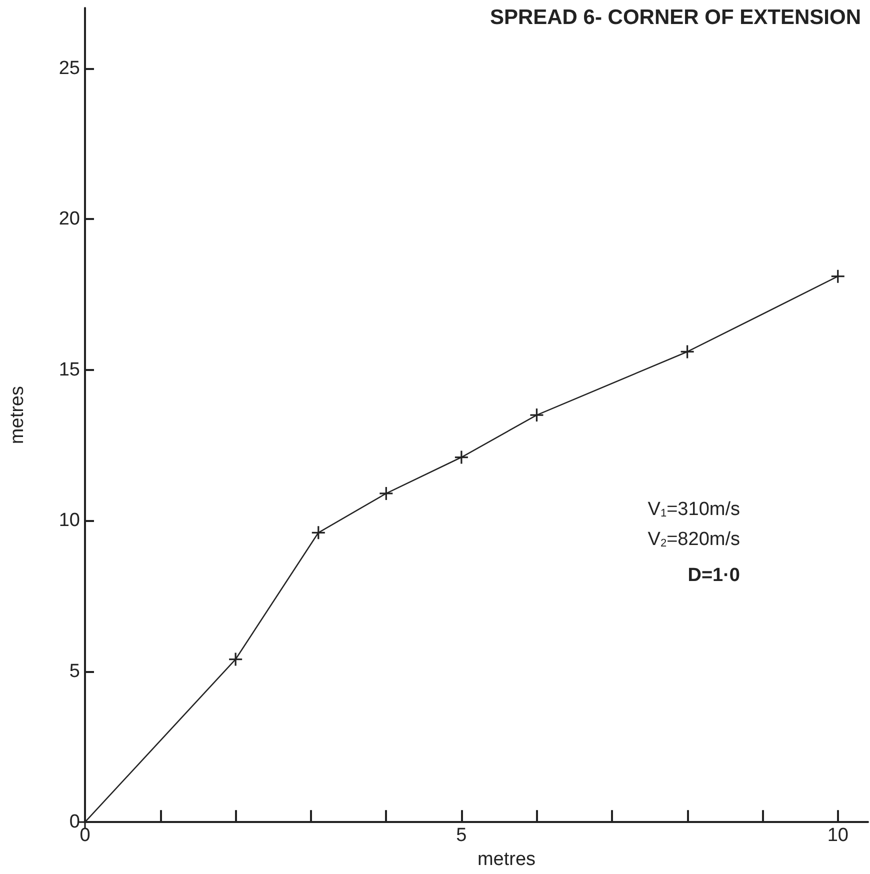 This screenshot has height=874, width=870. I want to click on y-axis-title: metres, so click(17, 415).